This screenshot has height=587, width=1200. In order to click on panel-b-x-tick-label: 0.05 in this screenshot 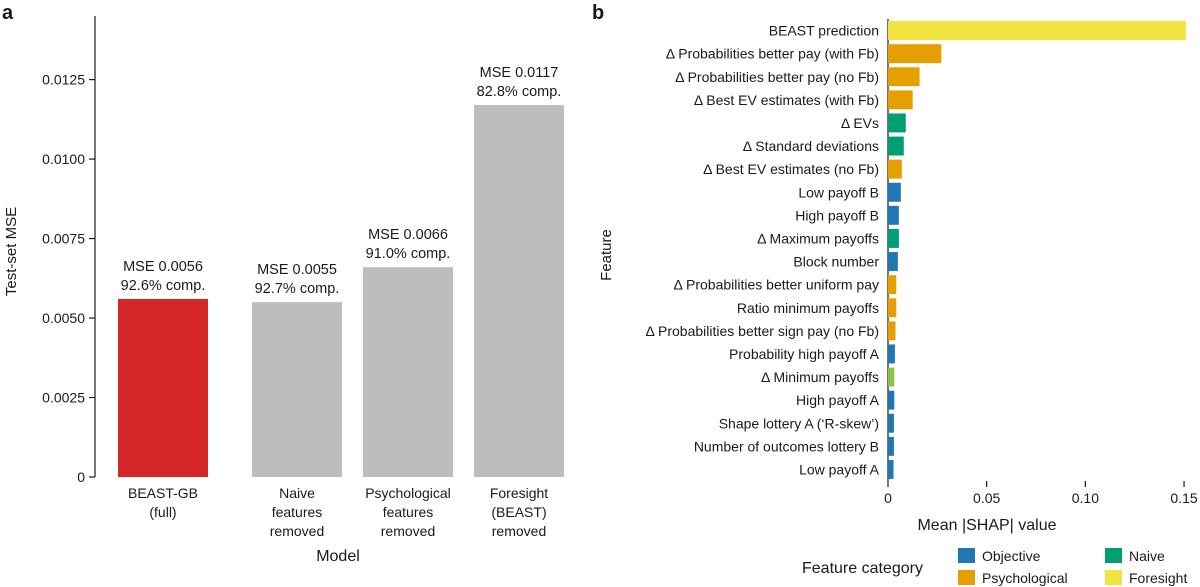, I will do `click(986, 498)`.